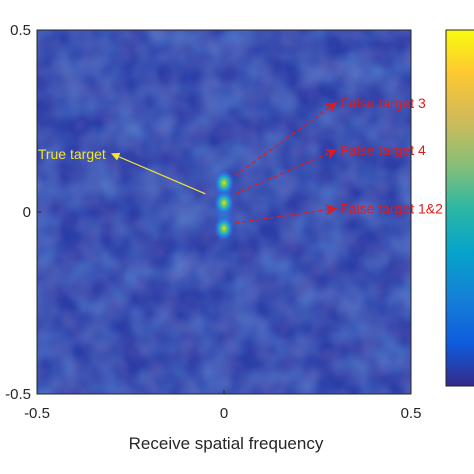 Image resolution: width=474 pixels, height=474 pixels. I want to click on x-tick-group: -0.5 0 0.5, so click(222, 406).